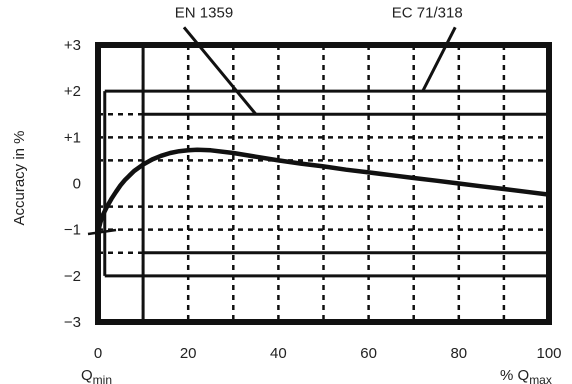  Describe the element at coordinates (188, 353) in the screenshot. I see `x-tick-label: 20` at that location.